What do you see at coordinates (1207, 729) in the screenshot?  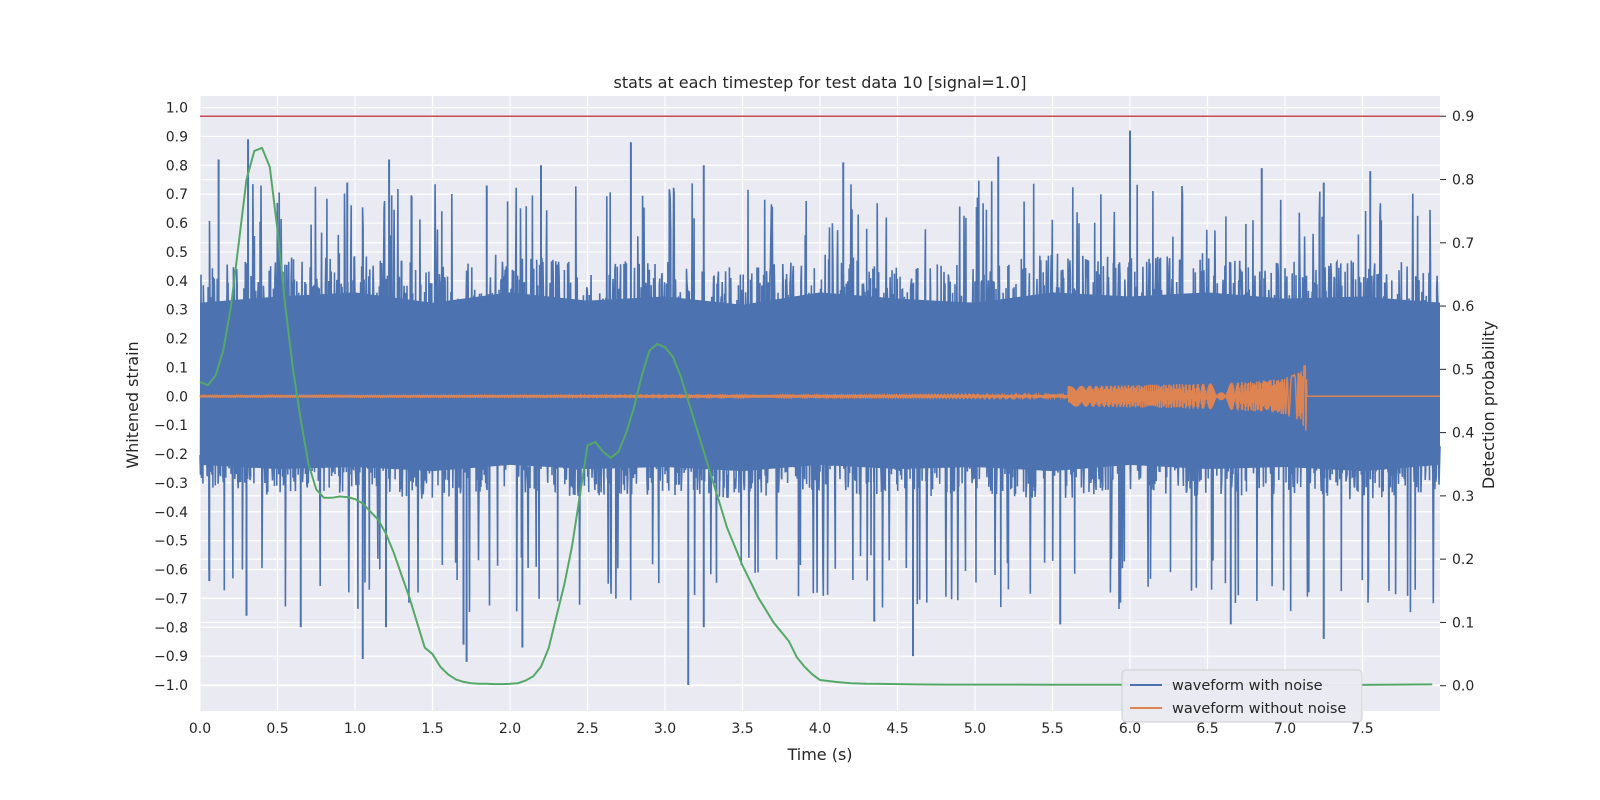 I see `x-tick-label: 6.5` at bounding box center [1207, 729].